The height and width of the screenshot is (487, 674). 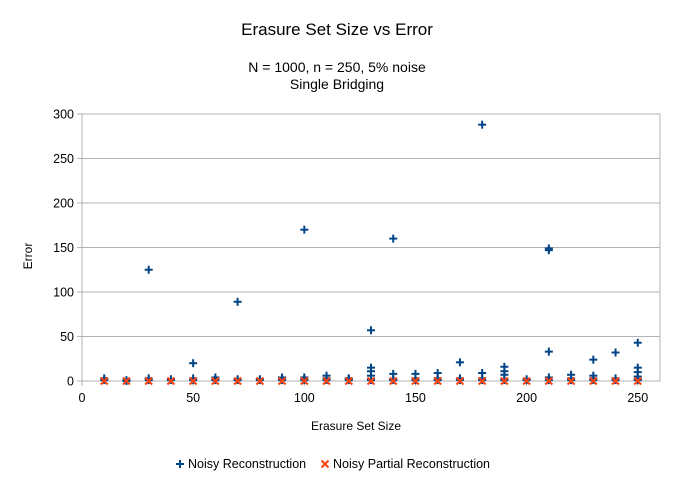 What do you see at coordinates (63, 293) in the screenshot?
I see `y-tick-label-100: 100` at bounding box center [63, 293].